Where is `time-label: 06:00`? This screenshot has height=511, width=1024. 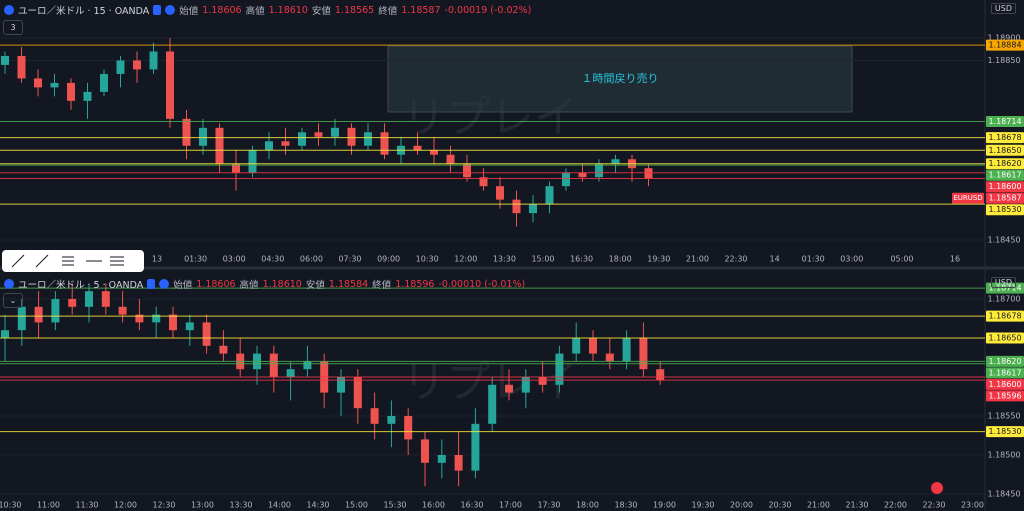
time-label: 06:00 is located at coordinates (311, 259).